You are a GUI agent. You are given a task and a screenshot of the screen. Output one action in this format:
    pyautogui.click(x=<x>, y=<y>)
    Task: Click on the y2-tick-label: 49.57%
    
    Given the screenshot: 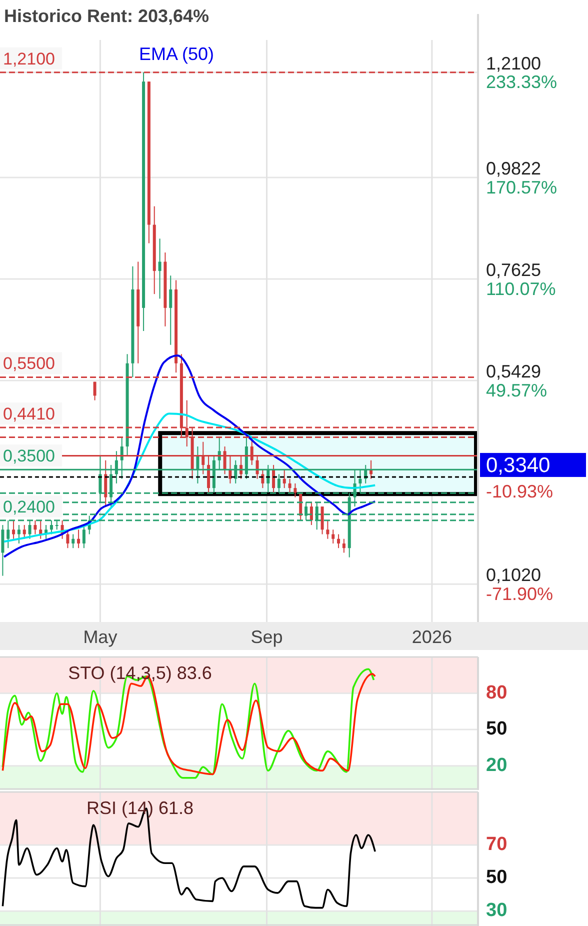 What is the action you would take?
    pyautogui.click(x=517, y=390)
    